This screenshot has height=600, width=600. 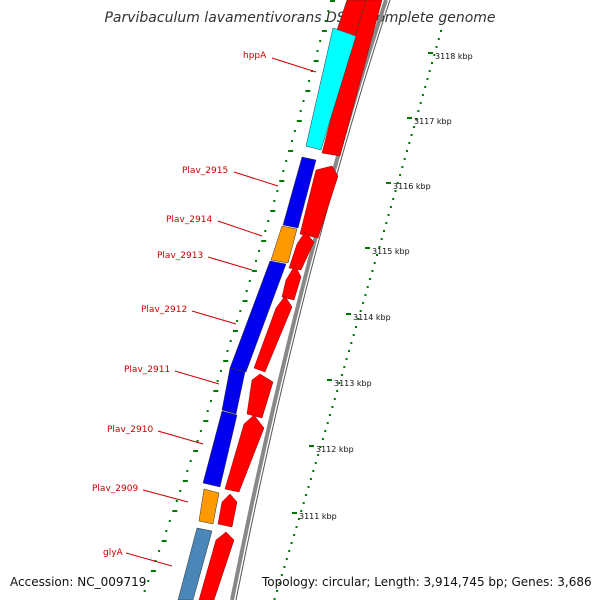 What do you see at coordinates (318, 516) in the screenshot?
I see `scale-label: 3111 kbp` at bounding box center [318, 516].